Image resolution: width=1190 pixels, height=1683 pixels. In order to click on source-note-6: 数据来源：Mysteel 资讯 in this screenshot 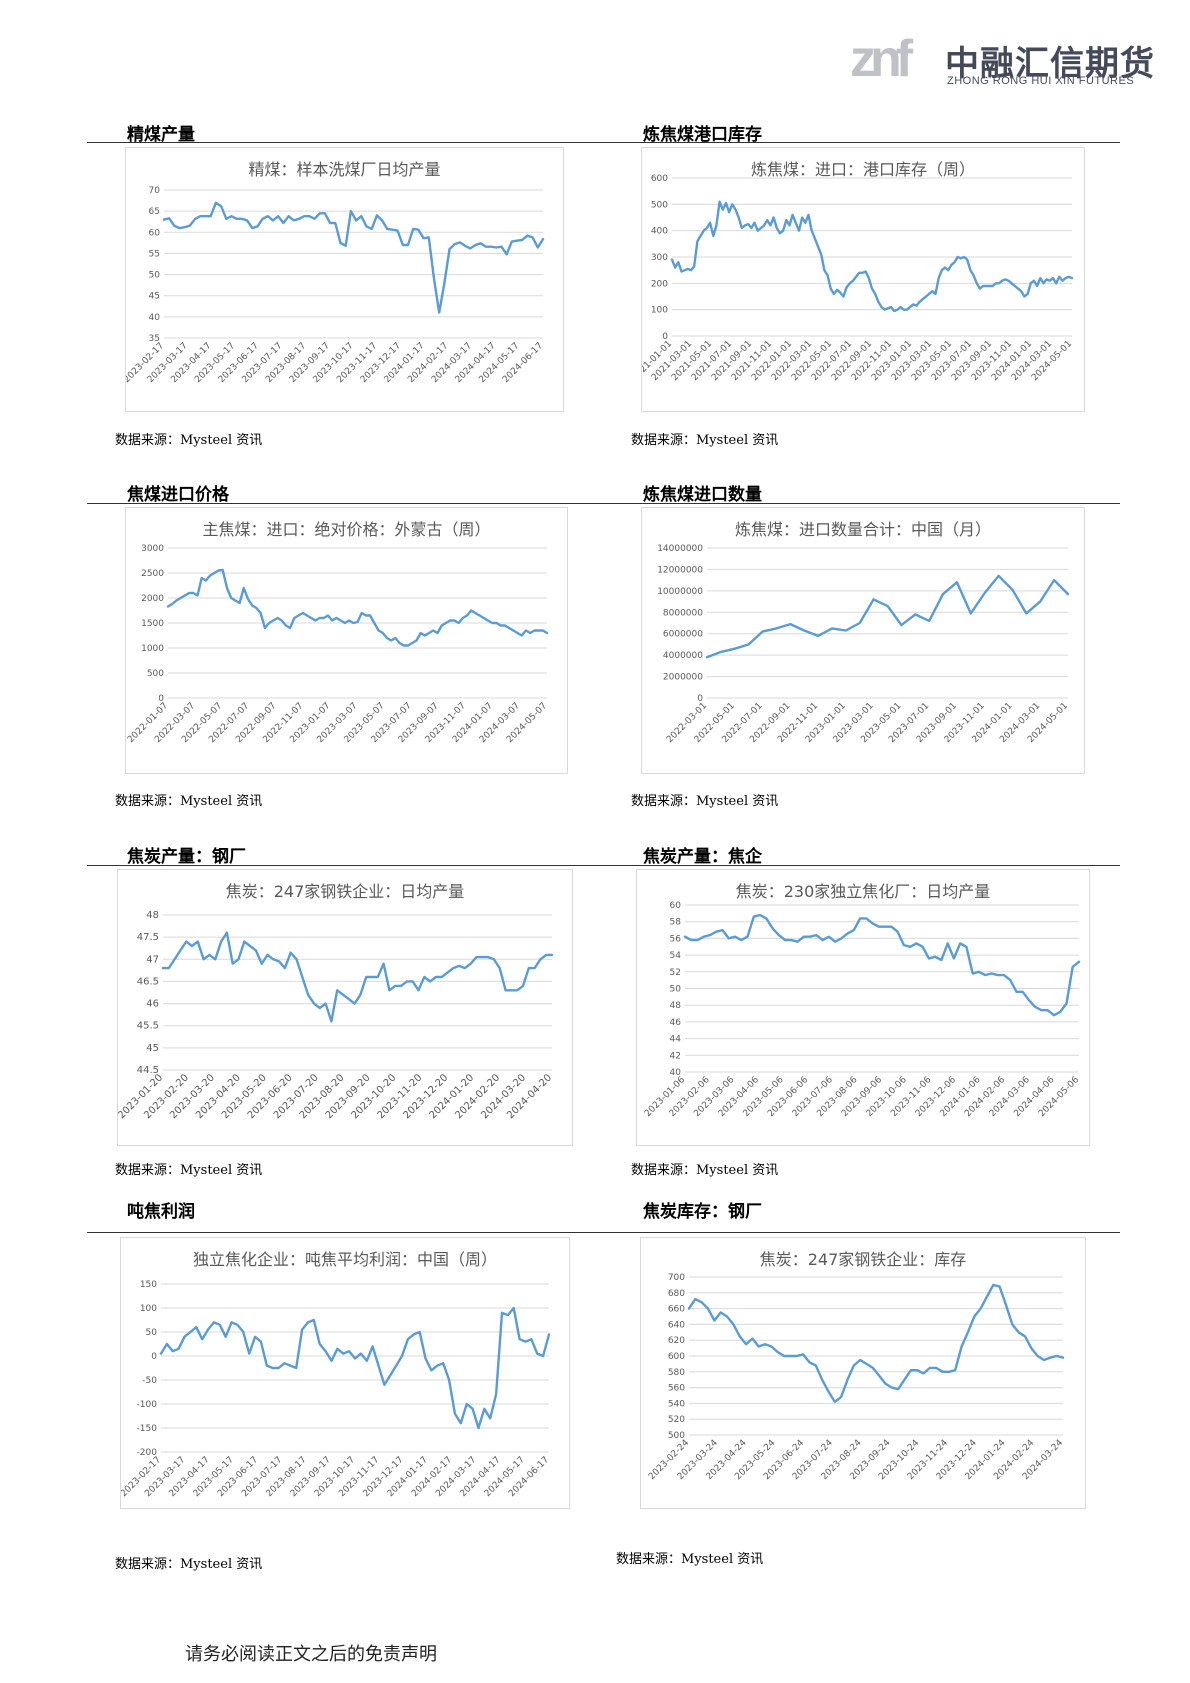, I will do `click(705, 1170)`.